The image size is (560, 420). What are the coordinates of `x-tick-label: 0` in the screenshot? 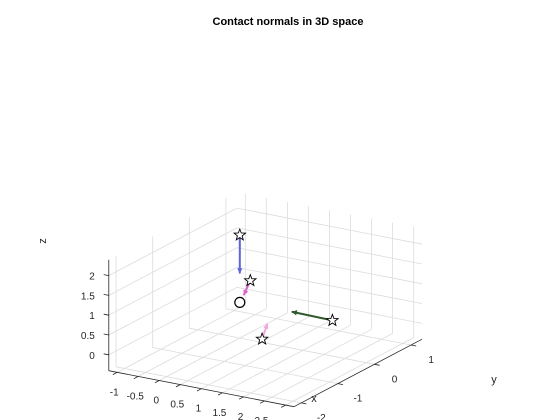 It's located at (157, 401).